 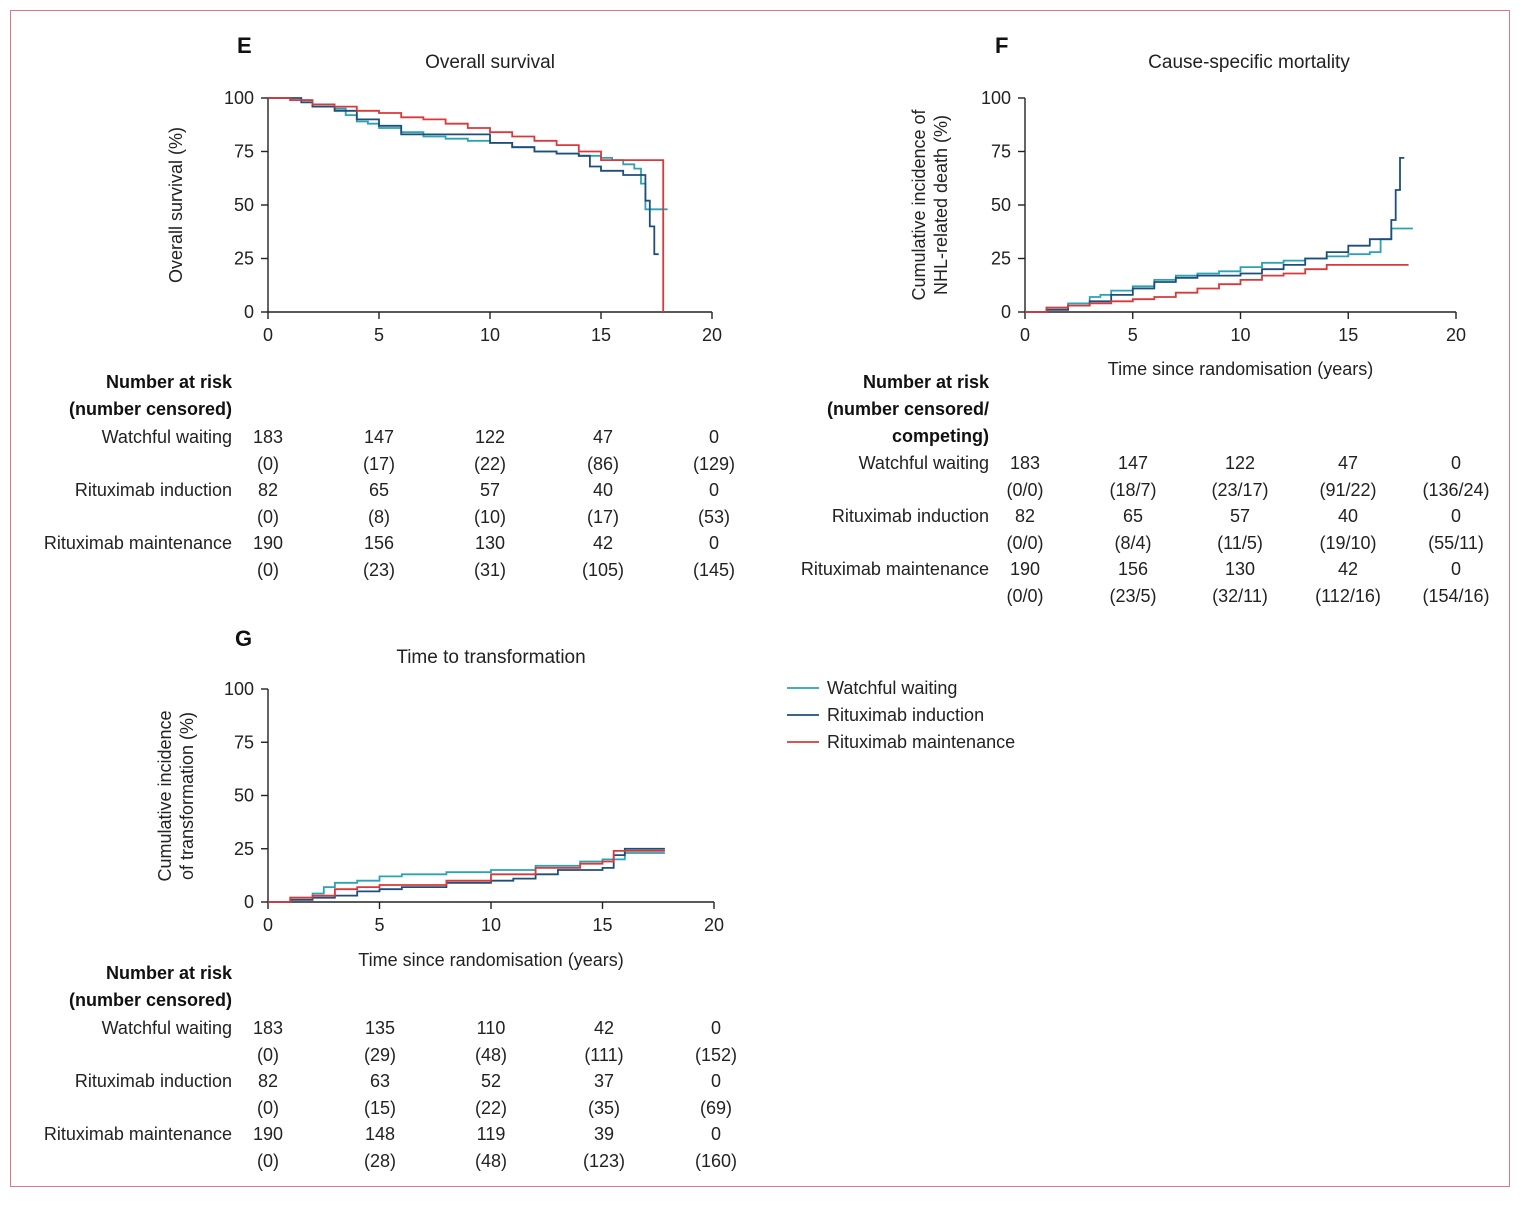 What do you see at coordinates (380, 1108) in the screenshot?
I see `risk-censored-value: (15)` at bounding box center [380, 1108].